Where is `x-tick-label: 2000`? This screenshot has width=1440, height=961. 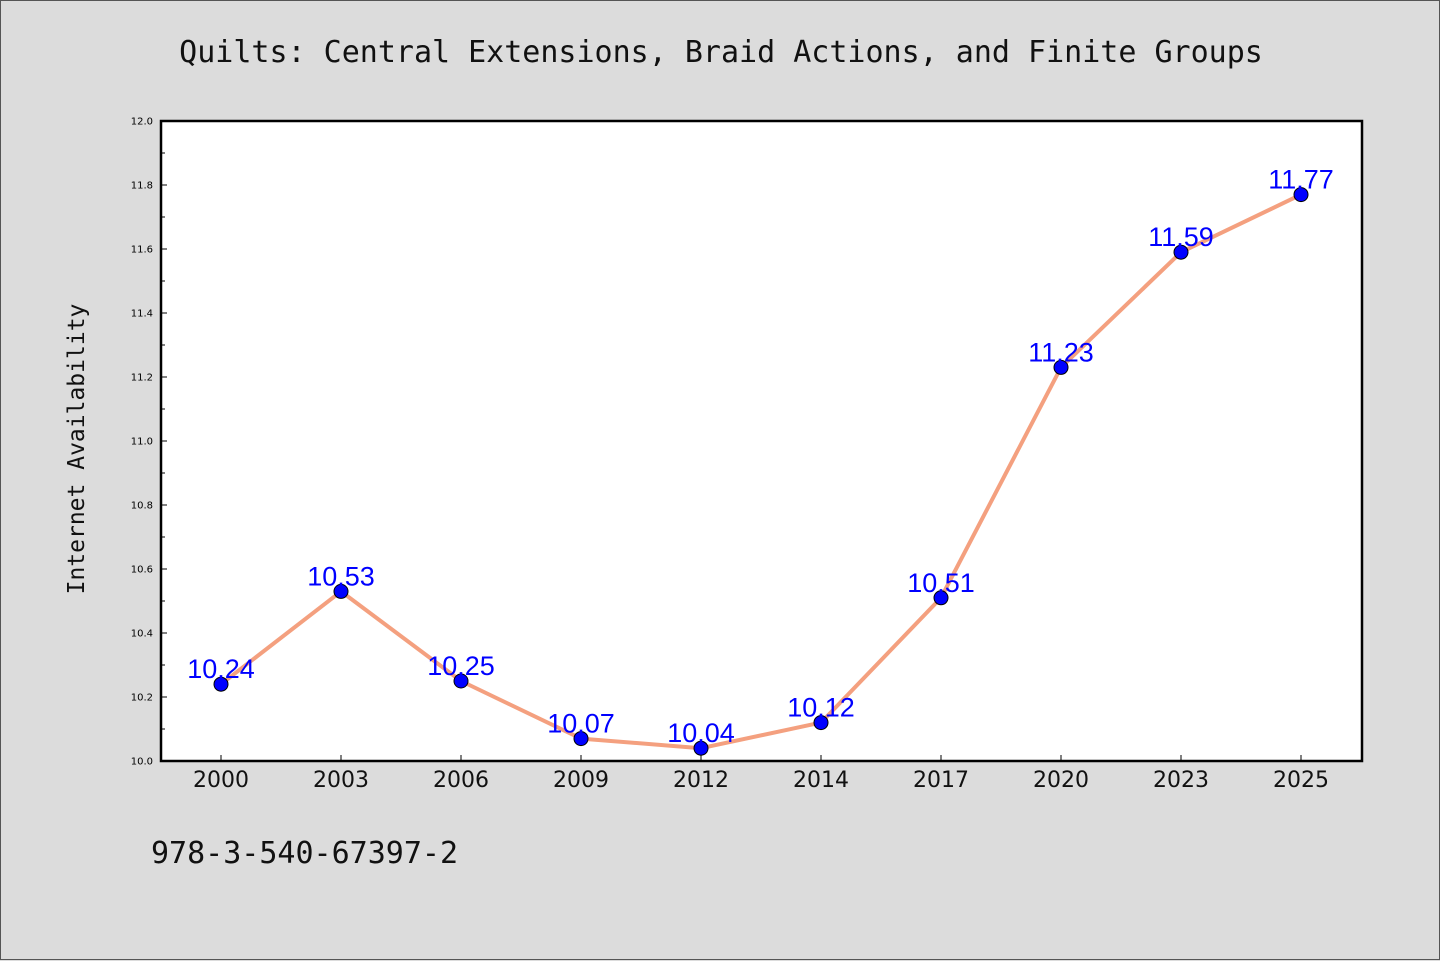 x-tick-label: 2000 is located at coordinates (221, 780).